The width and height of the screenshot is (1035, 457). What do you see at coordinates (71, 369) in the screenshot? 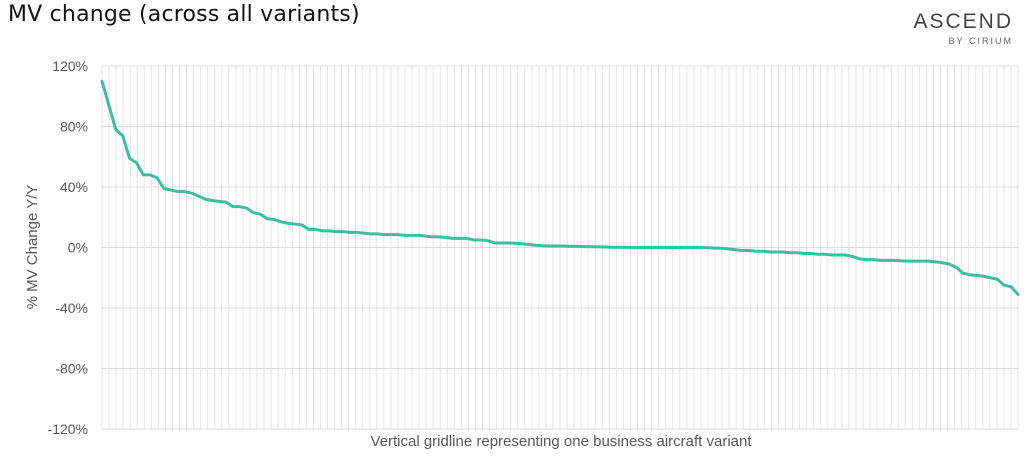
I see `y-tick-label: -80%` at bounding box center [71, 369].